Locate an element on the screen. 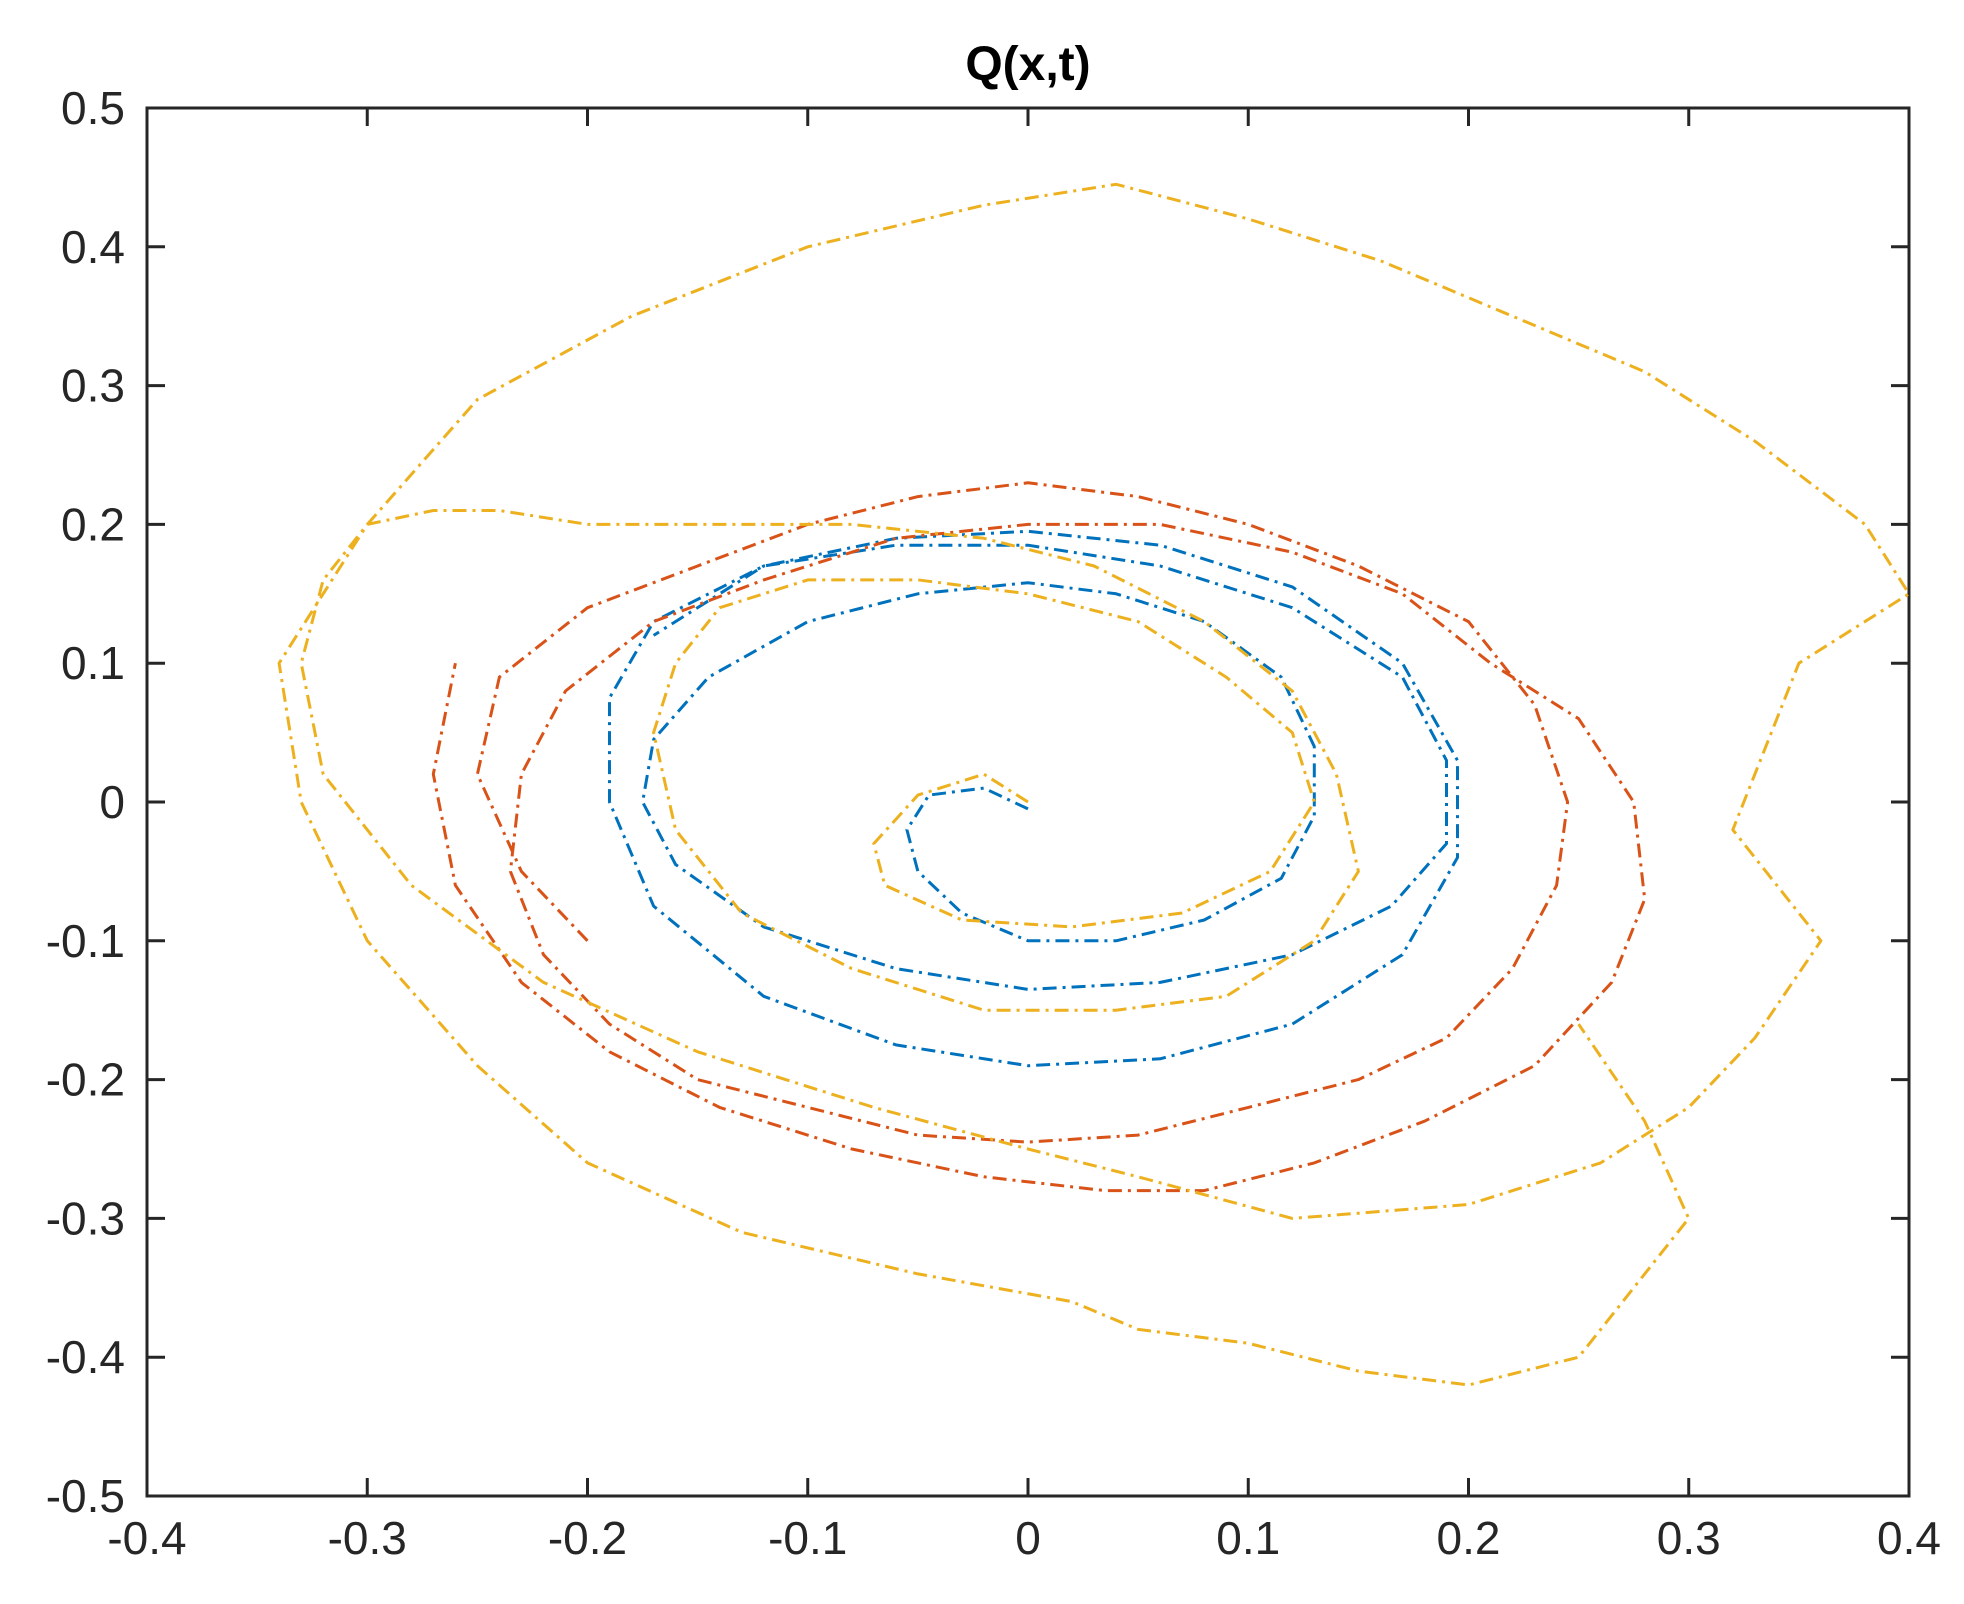 Image resolution: width=1964 pixels, height=1604 pixels. x-tick-label: 0.2 is located at coordinates (1469, 1538).